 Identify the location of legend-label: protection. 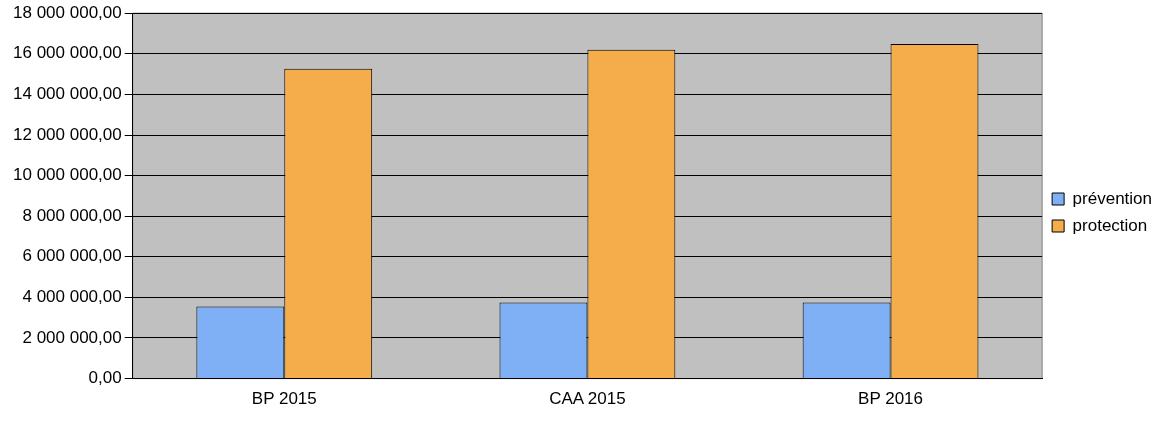
(1110, 225).